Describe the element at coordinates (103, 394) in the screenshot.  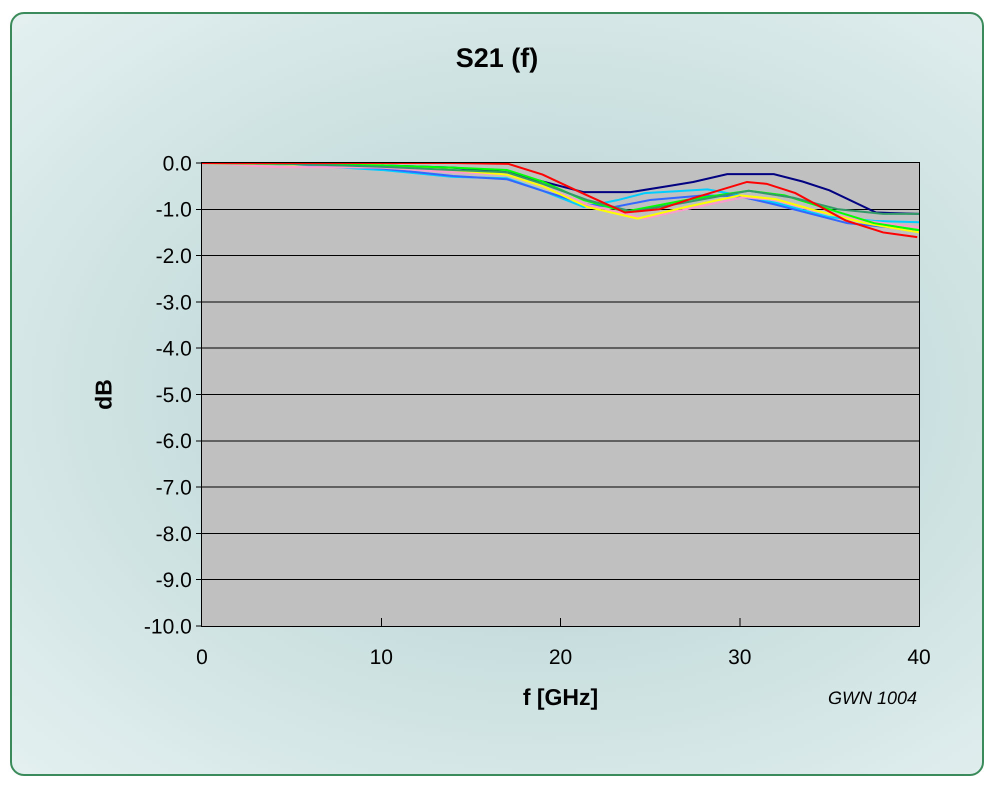
I see `y-axis-title: dB` at that location.